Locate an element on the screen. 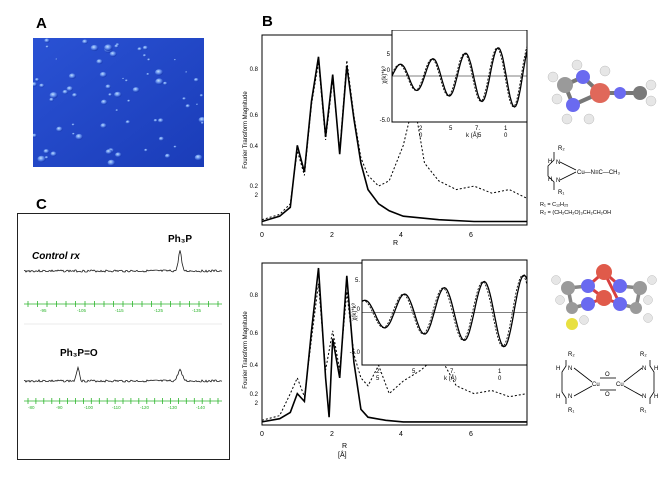  panel-label-c: C is located at coordinates (41, 204).